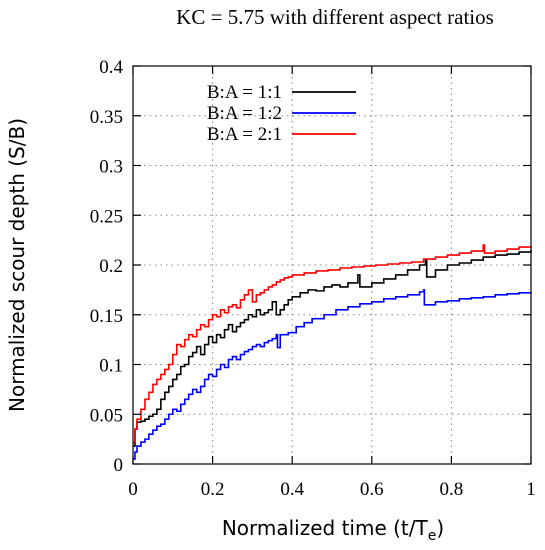 This screenshot has height=550, width=545. I want to click on x-axis-label-main: Normalized time (t/T, so click(325, 528).